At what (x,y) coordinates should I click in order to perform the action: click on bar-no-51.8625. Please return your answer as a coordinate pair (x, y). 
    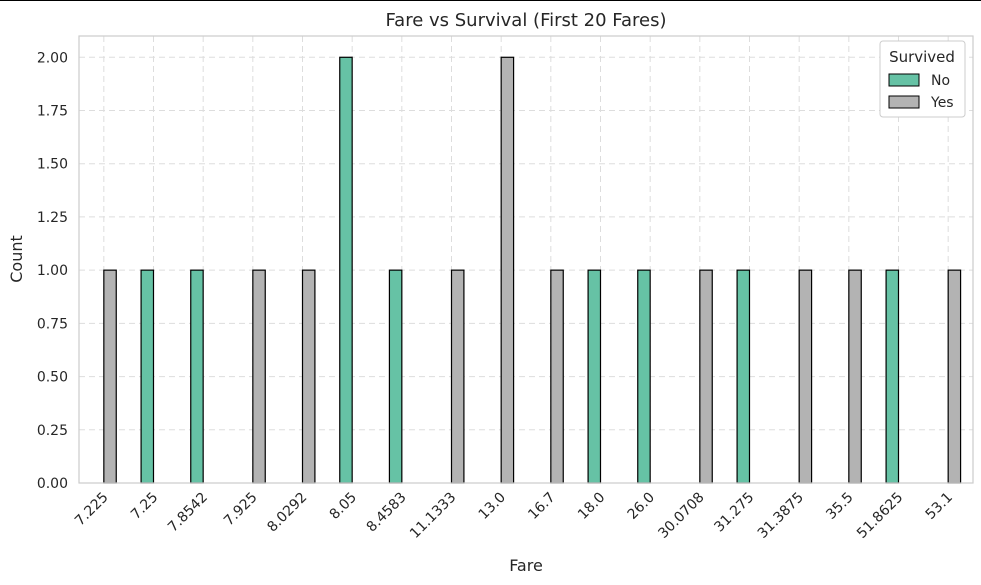
    Looking at the image, I should click on (892, 376).